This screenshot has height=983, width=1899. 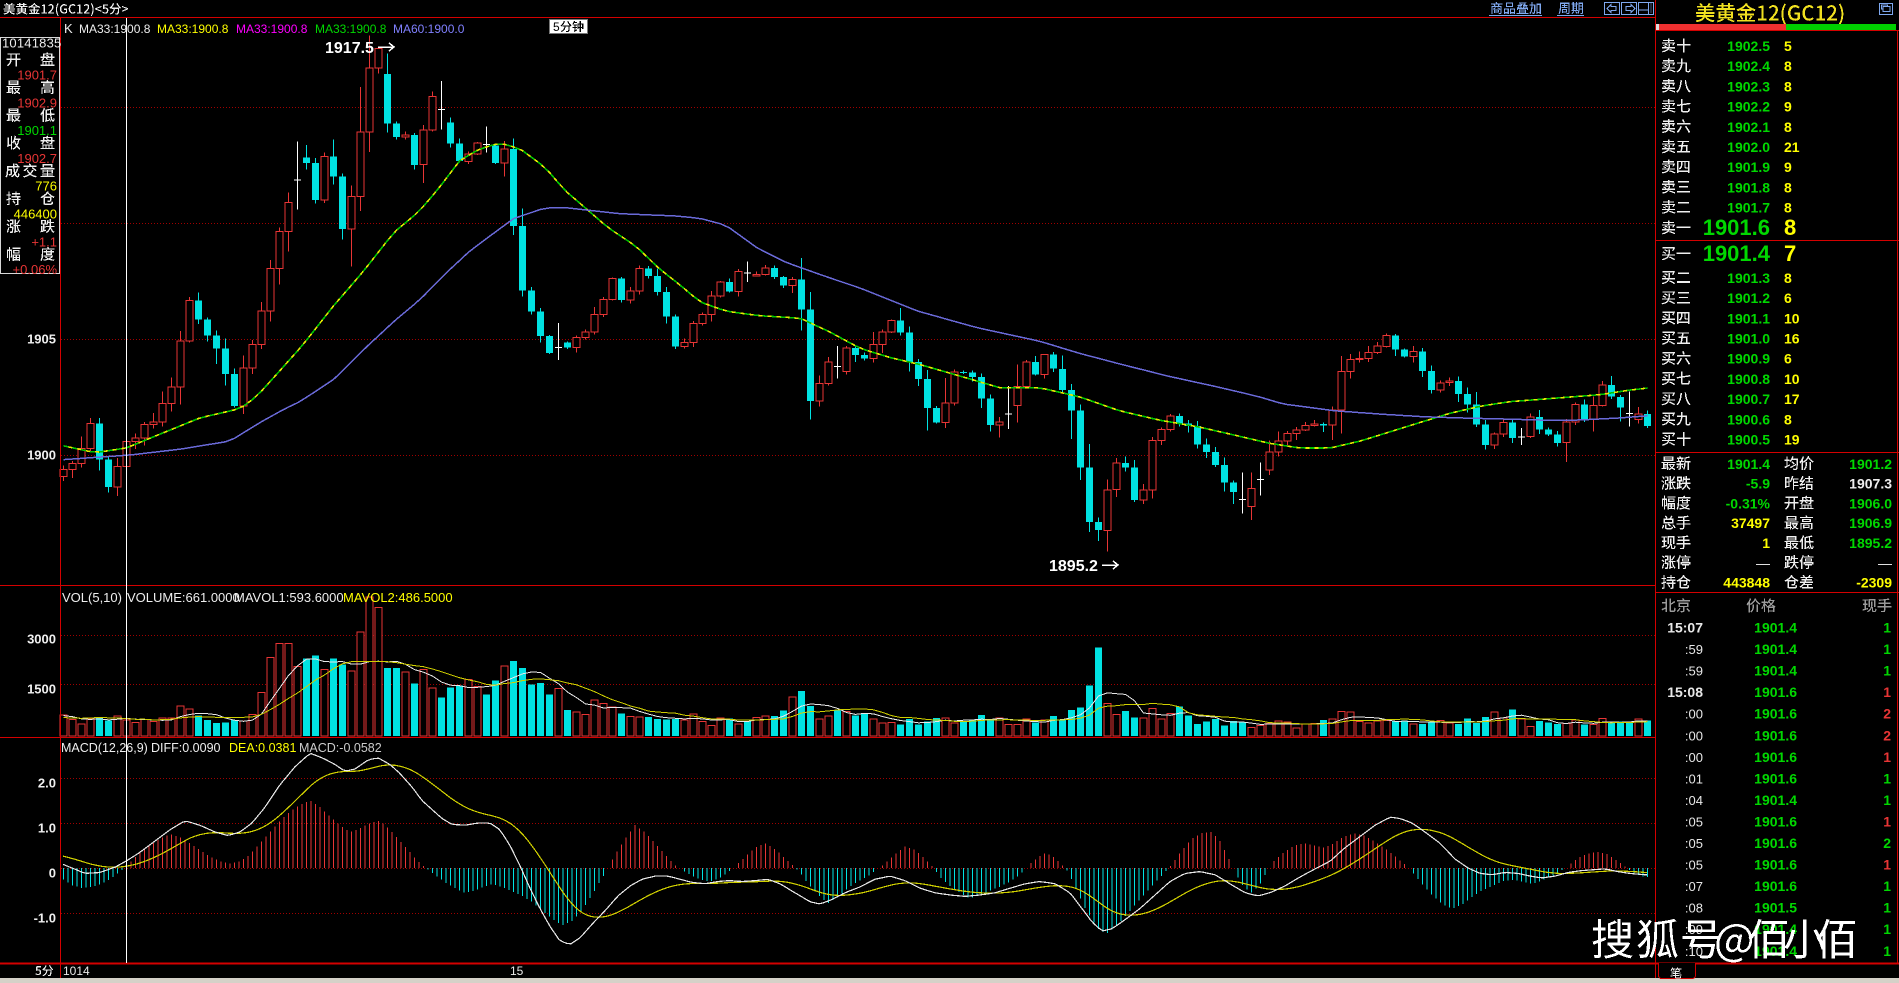 I want to click on svg-text: 1901.8, so click(x=1748, y=187).